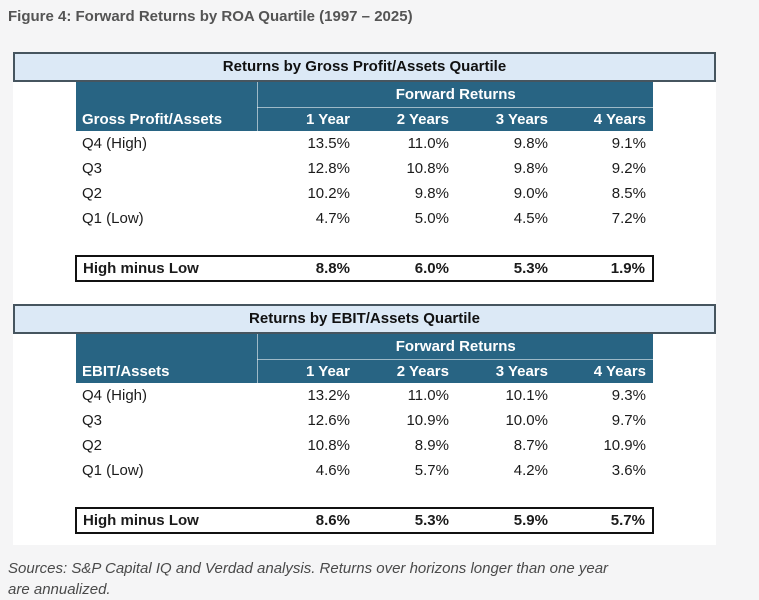 This screenshot has width=759, height=600. Describe the element at coordinates (505, 470) in the screenshot. I see `return-value-cell: 4.2%` at that location.